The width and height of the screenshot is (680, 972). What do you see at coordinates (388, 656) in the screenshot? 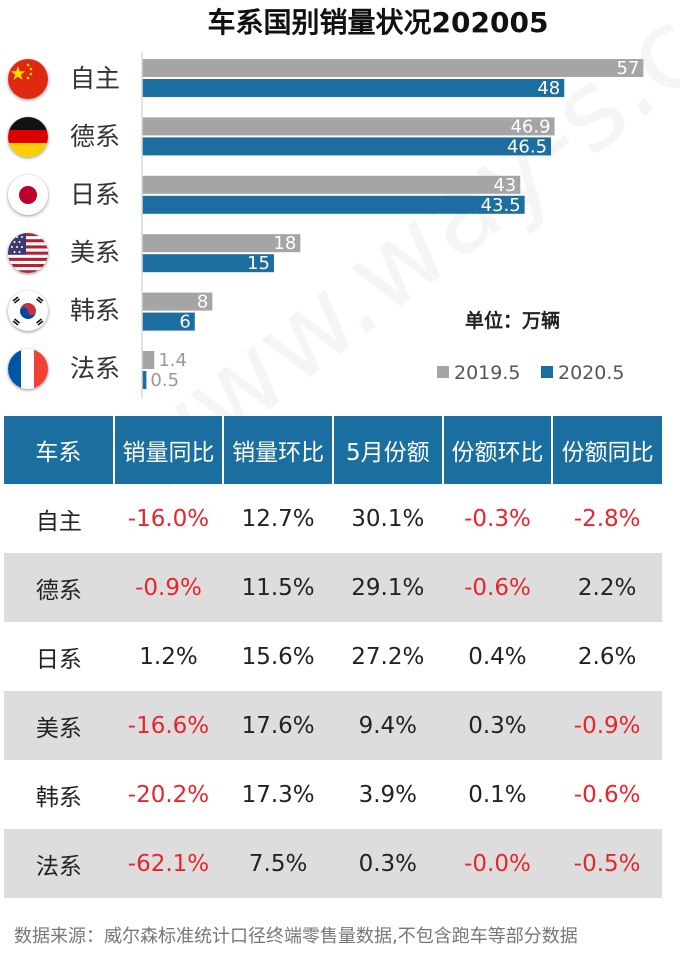
I see `table-cell: 27.2%` at bounding box center [388, 656].